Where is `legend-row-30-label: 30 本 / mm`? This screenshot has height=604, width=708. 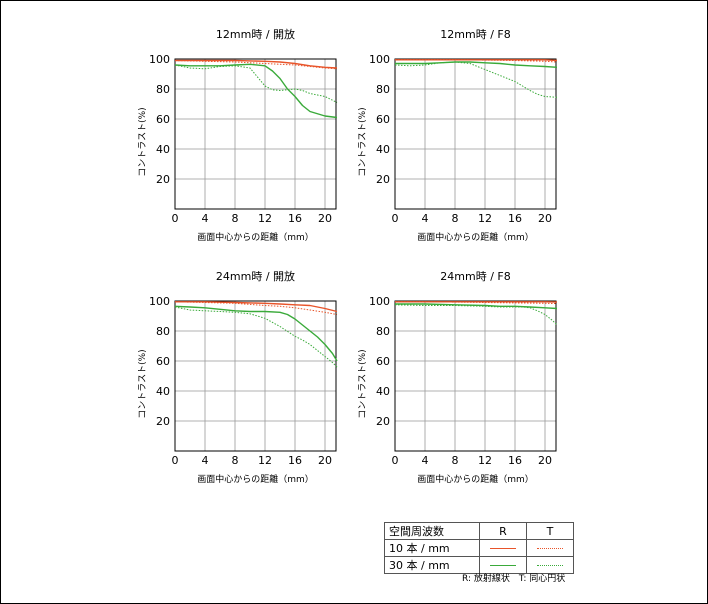 legend-row-30-label: 30 本 / mm is located at coordinates (432, 565).